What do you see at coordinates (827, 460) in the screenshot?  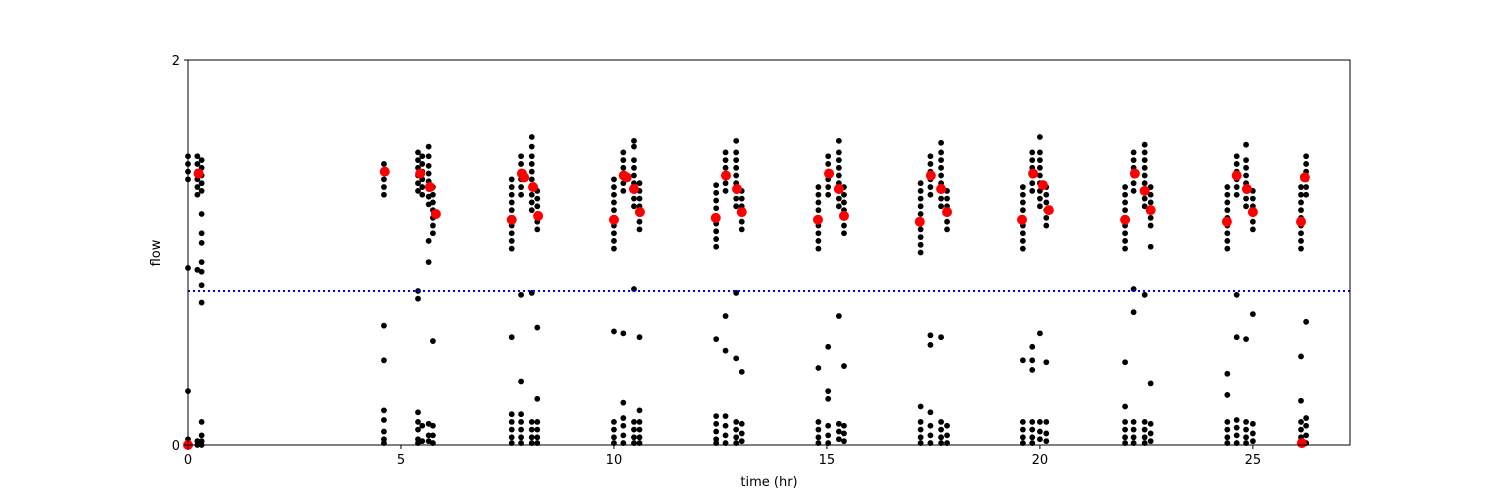 I see `x-tick-label: 15` at bounding box center [827, 460].